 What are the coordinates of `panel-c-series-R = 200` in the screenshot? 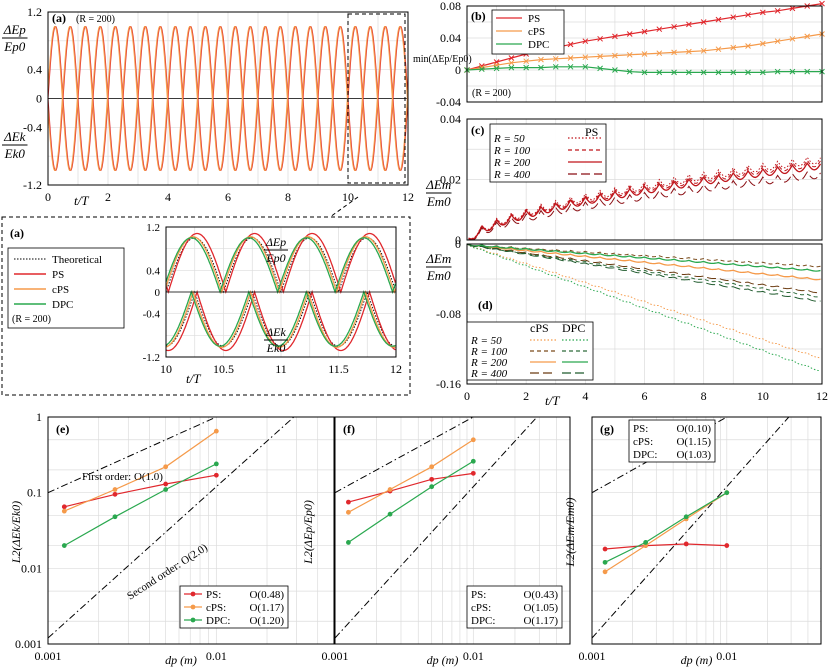 It's located at (645, 201).